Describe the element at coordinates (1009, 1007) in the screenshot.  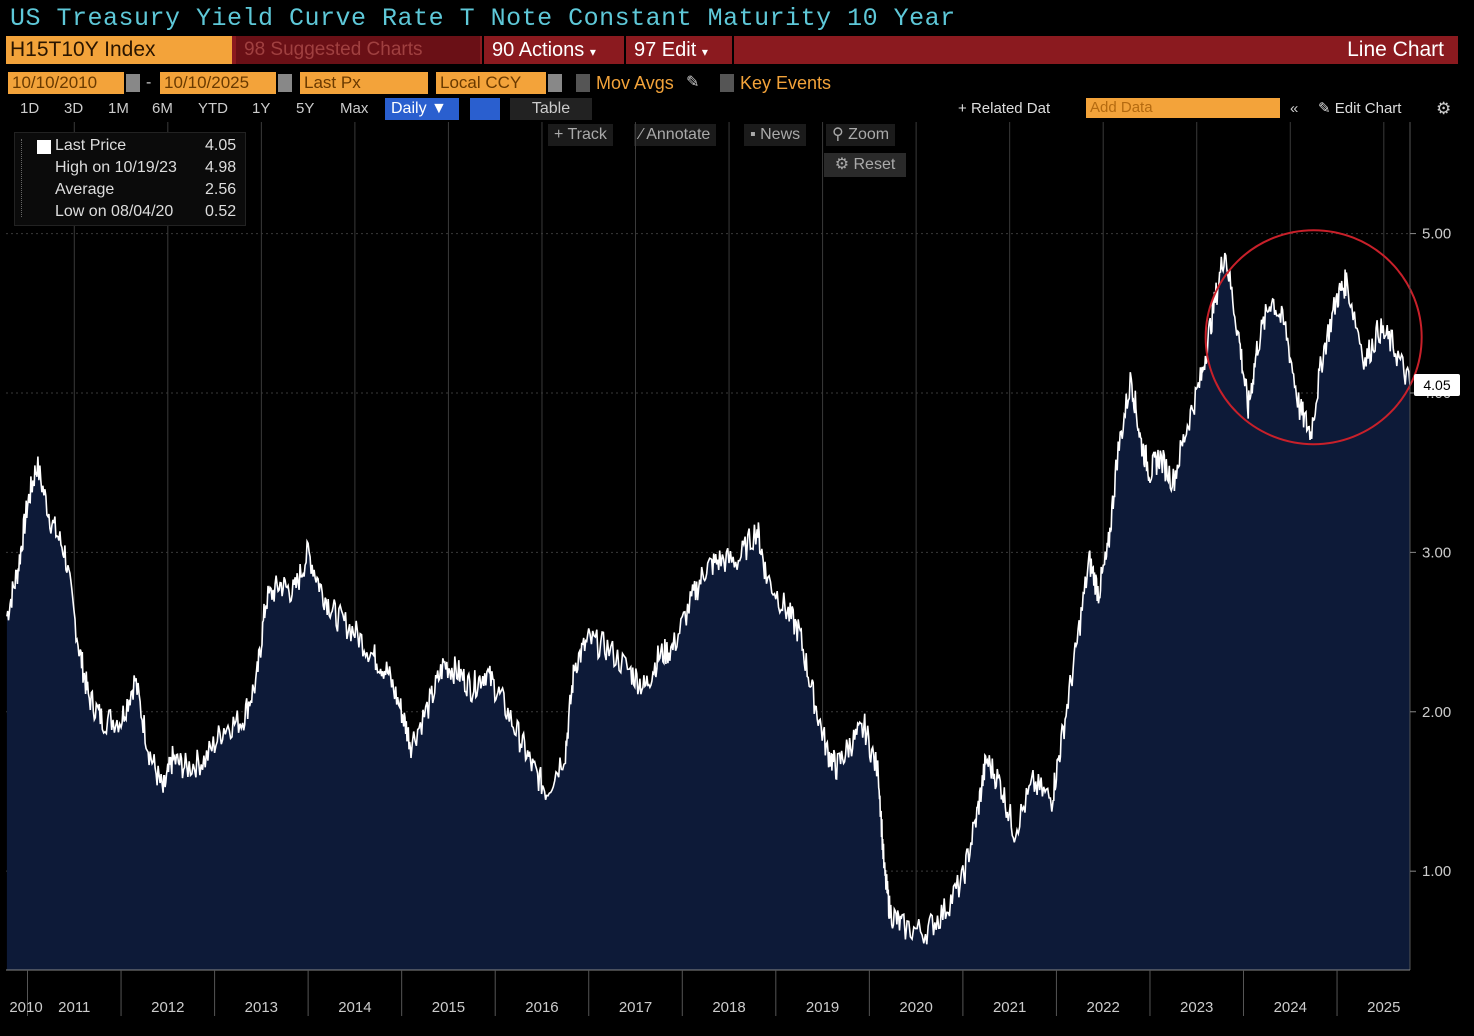
I see `x-tick-label: 2021` at that location.